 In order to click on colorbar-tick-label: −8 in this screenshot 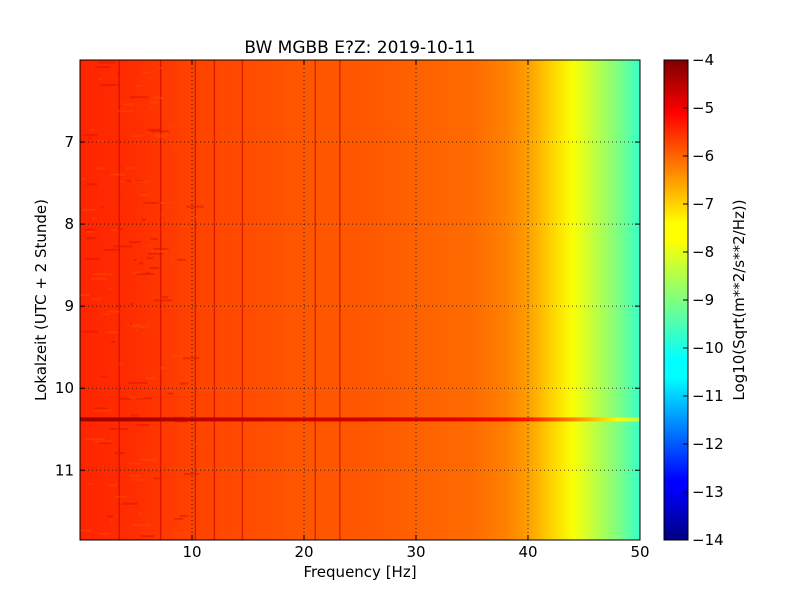, I will do `click(703, 252)`.